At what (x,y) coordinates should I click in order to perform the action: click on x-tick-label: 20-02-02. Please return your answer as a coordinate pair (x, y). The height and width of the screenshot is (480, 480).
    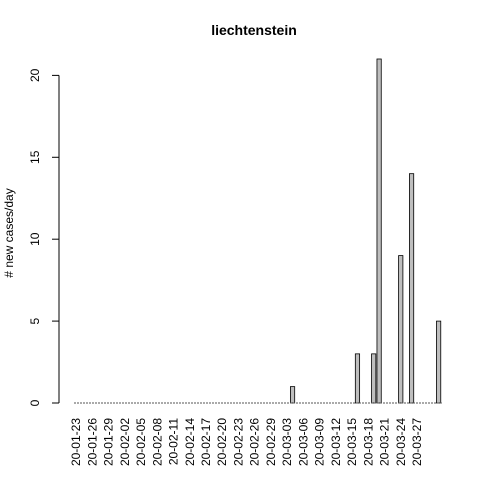
    Looking at the image, I should click on (125, 442).